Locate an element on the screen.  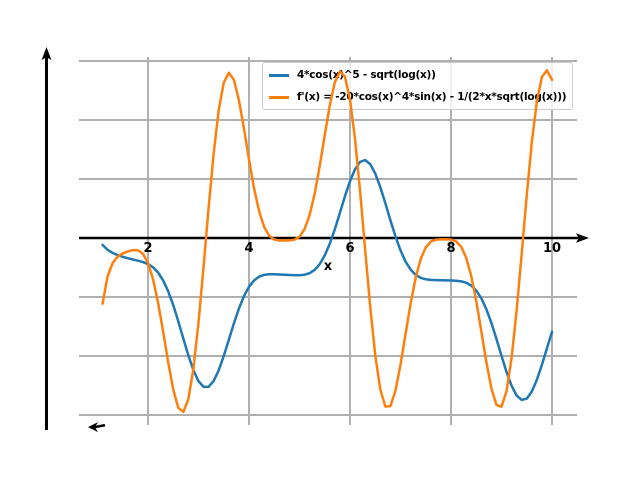
x-tick-label: 6 is located at coordinates (350, 248).